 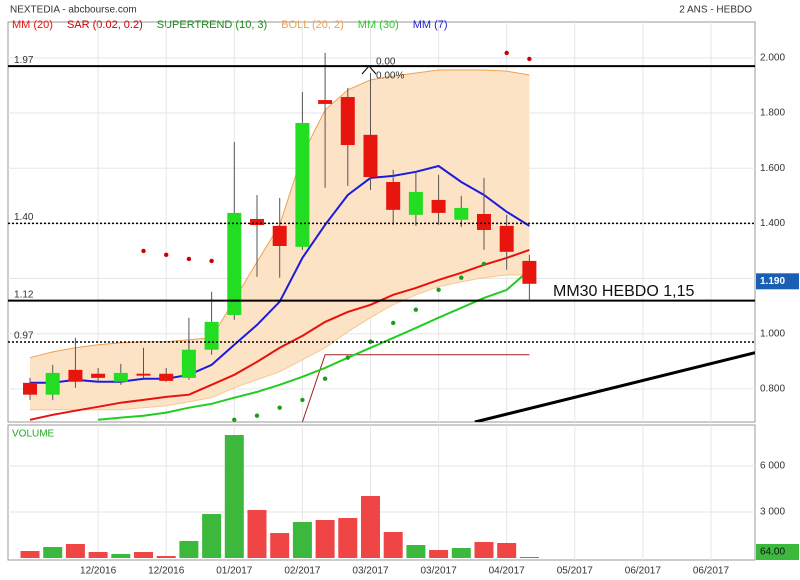 I want to click on change-pct-label: 0.00%, so click(x=390, y=76).